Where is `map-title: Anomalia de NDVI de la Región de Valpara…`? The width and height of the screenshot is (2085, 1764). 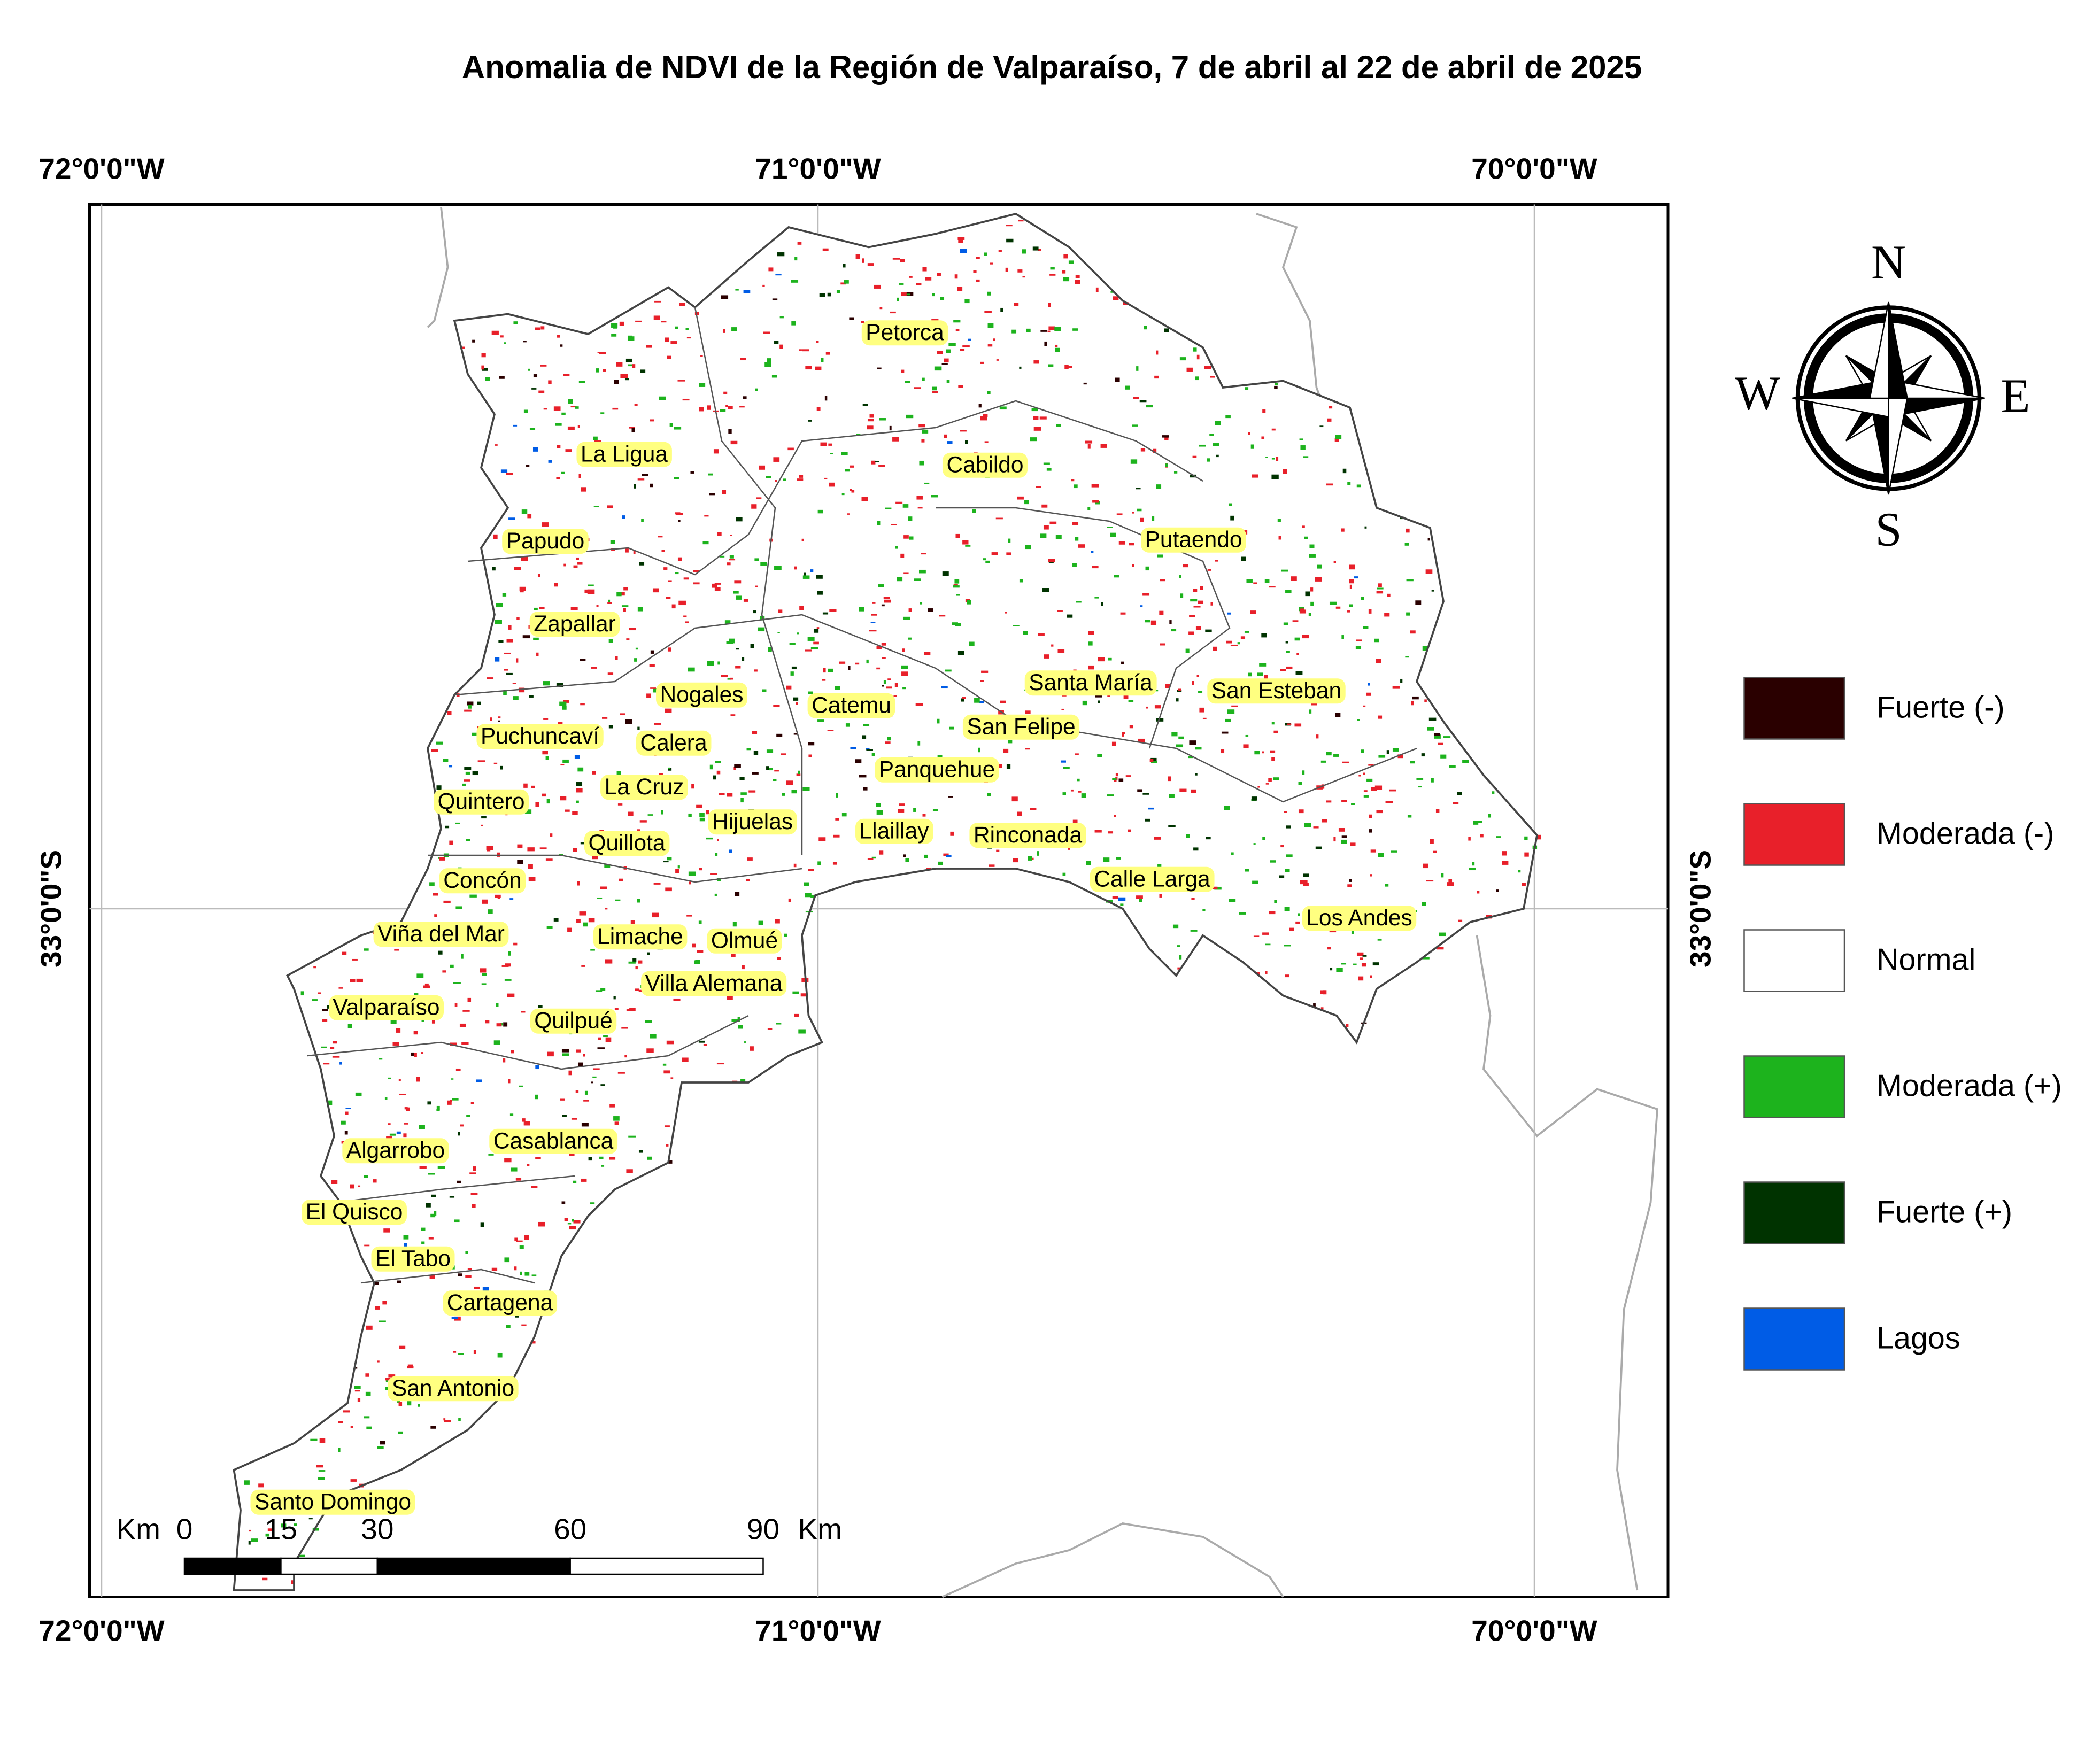 map-title: Anomalia de NDVI de la Región de Valpara… is located at coordinates (1052, 67).